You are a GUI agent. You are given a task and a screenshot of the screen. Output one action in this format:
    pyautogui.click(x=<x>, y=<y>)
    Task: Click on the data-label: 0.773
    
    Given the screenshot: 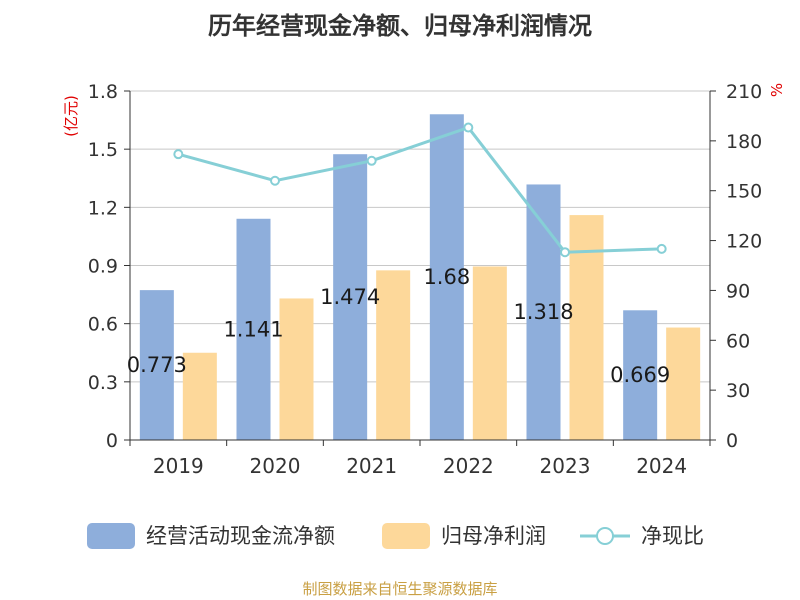 What is the action you would take?
    pyautogui.click(x=157, y=365)
    